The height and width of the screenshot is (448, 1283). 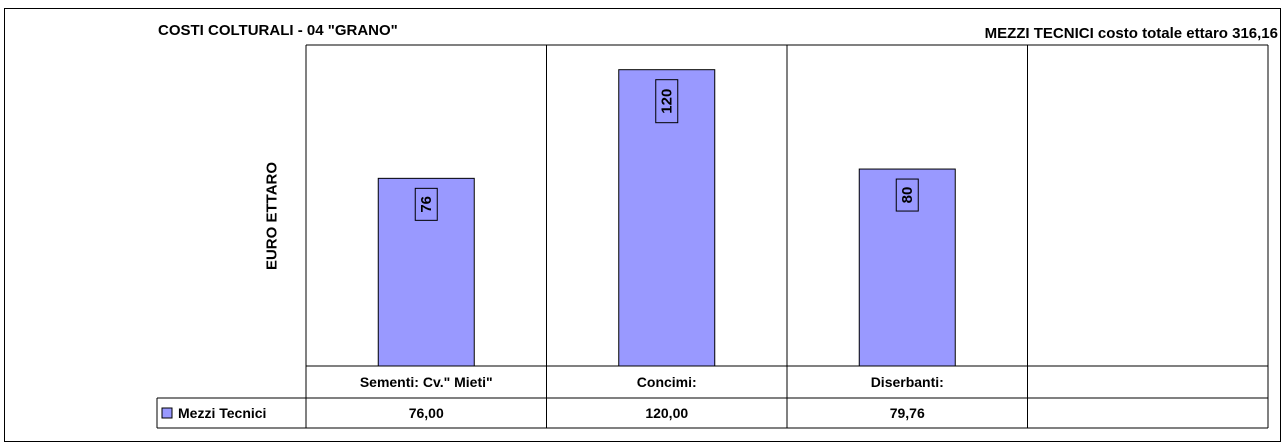 I want to click on data-label: 120, so click(x=666, y=101).